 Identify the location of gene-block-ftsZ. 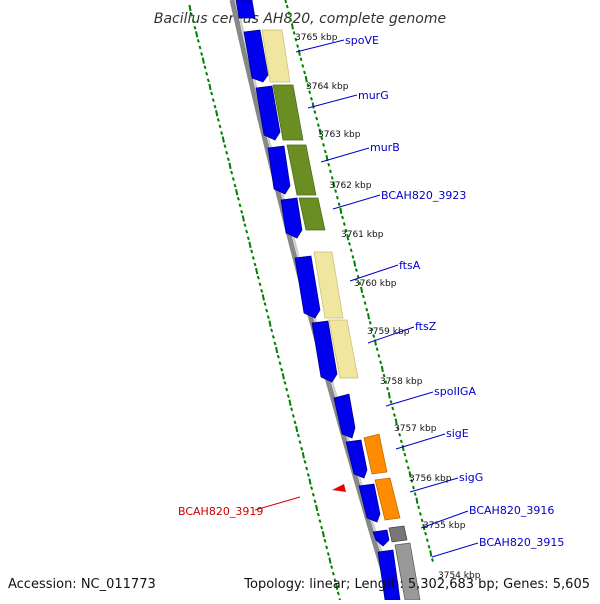
(343, 349).